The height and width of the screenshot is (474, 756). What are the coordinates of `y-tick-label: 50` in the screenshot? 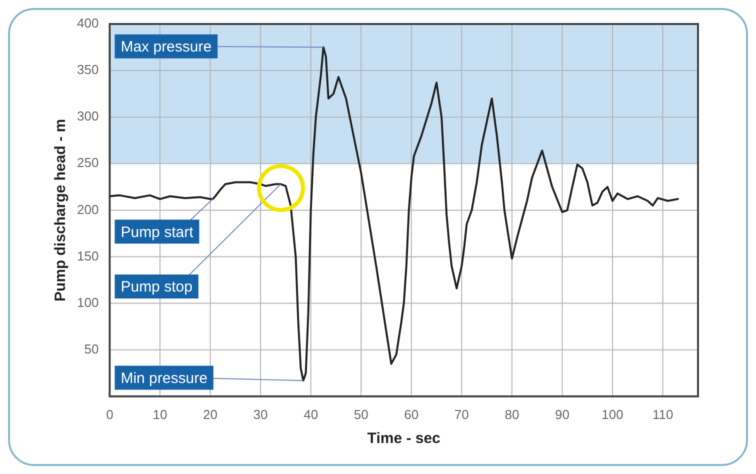 It's located at (91, 348).